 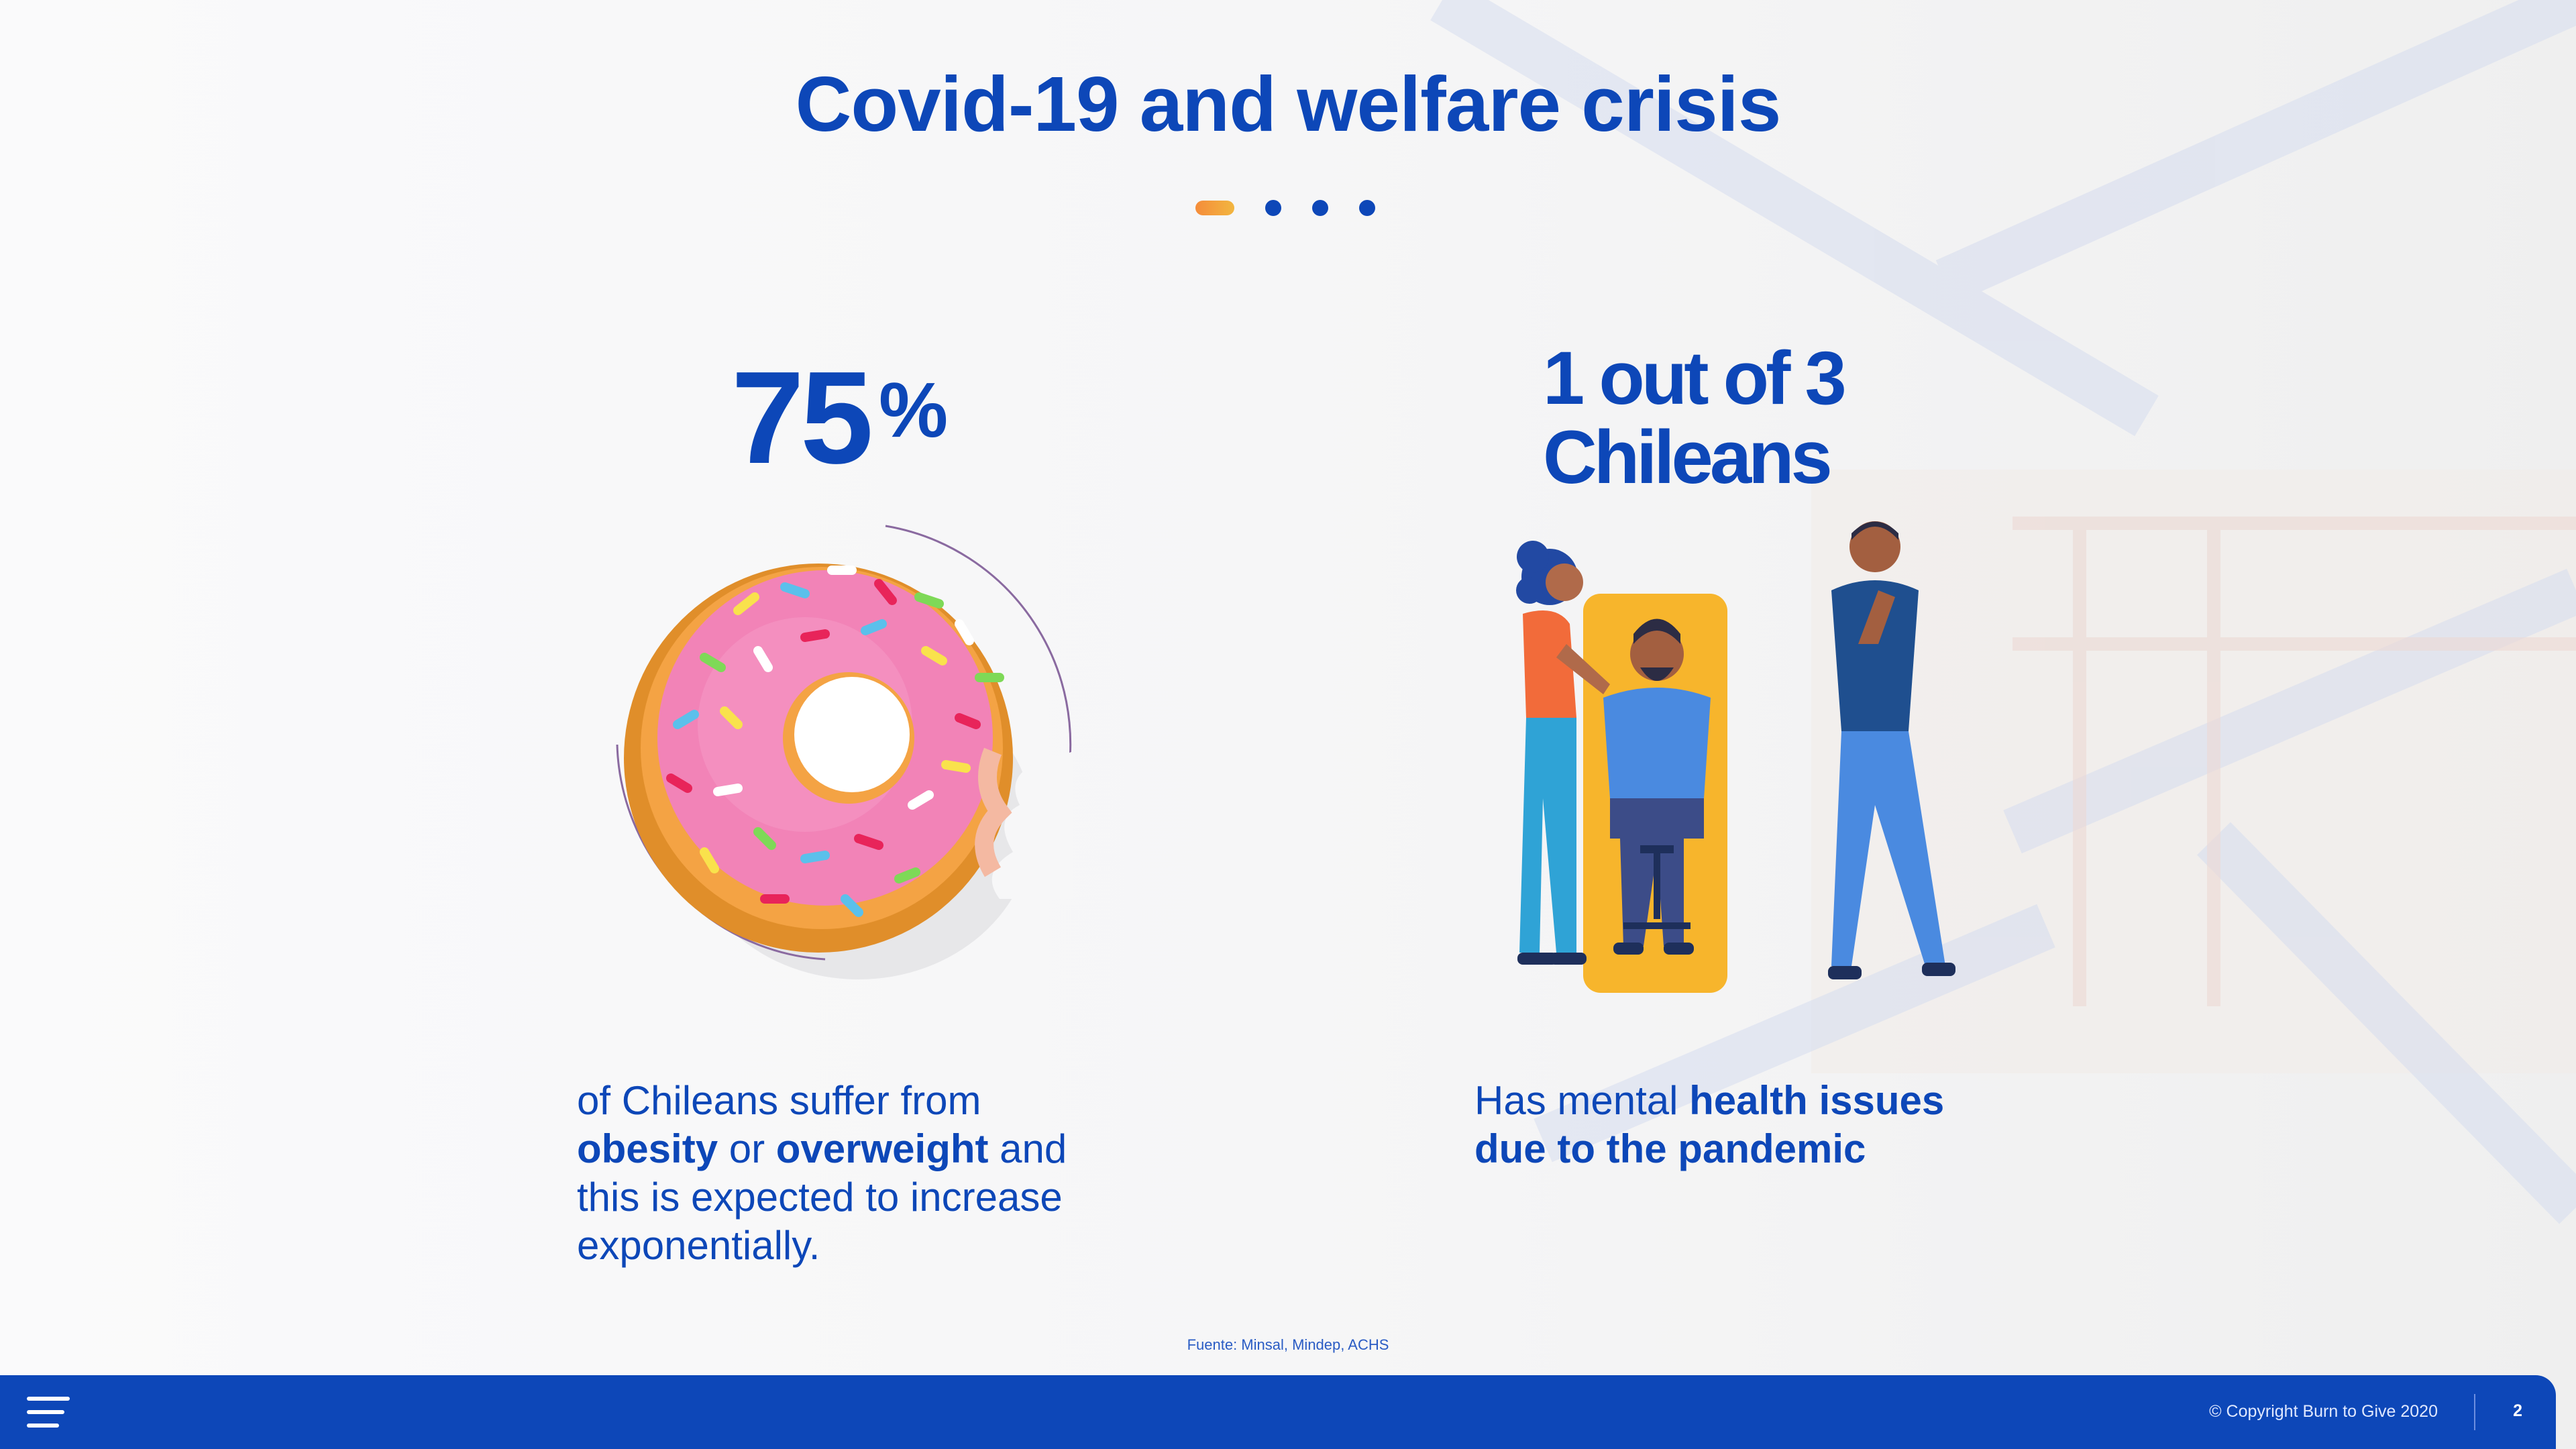 What do you see at coordinates (844, 752) in the screenshot?
I see `donut-icon` at bounding box center [844, 752].